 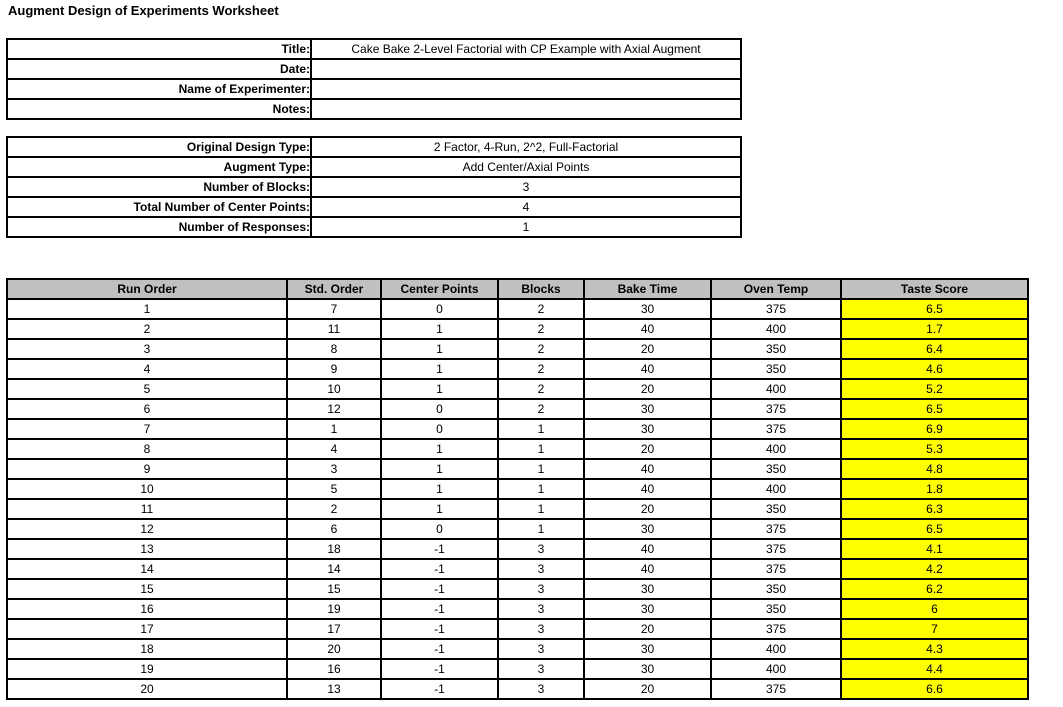 I want to click on cell-taste-score: 4.6, so click(x=934, y=369).